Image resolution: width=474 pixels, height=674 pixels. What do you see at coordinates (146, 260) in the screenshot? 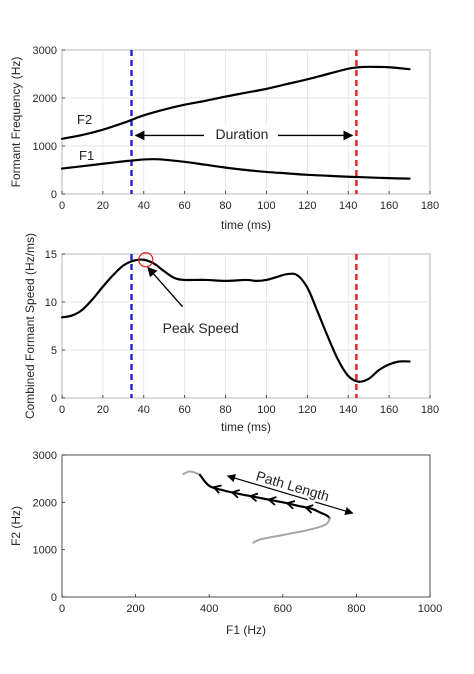
I see `peak-marker` at bounding box center [146, 260].